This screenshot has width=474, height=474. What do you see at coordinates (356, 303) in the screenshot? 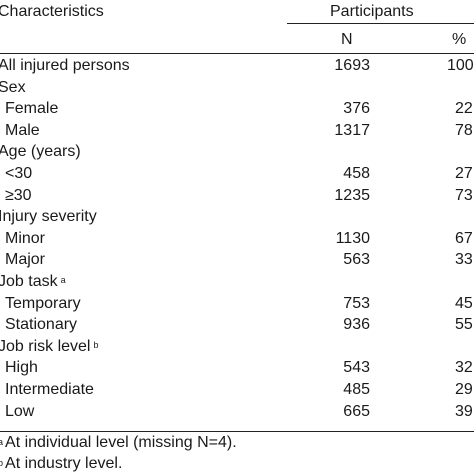
I see `row-n-value: 753` at bounding box center [356, 303].